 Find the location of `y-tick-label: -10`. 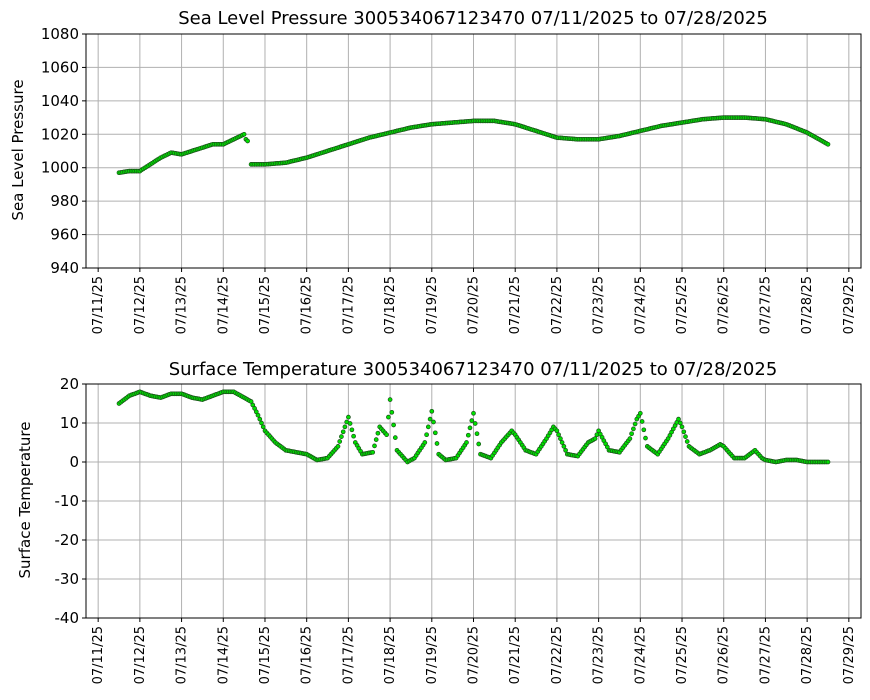

y-tick-label: -10 is located at coordinates (67, 501).